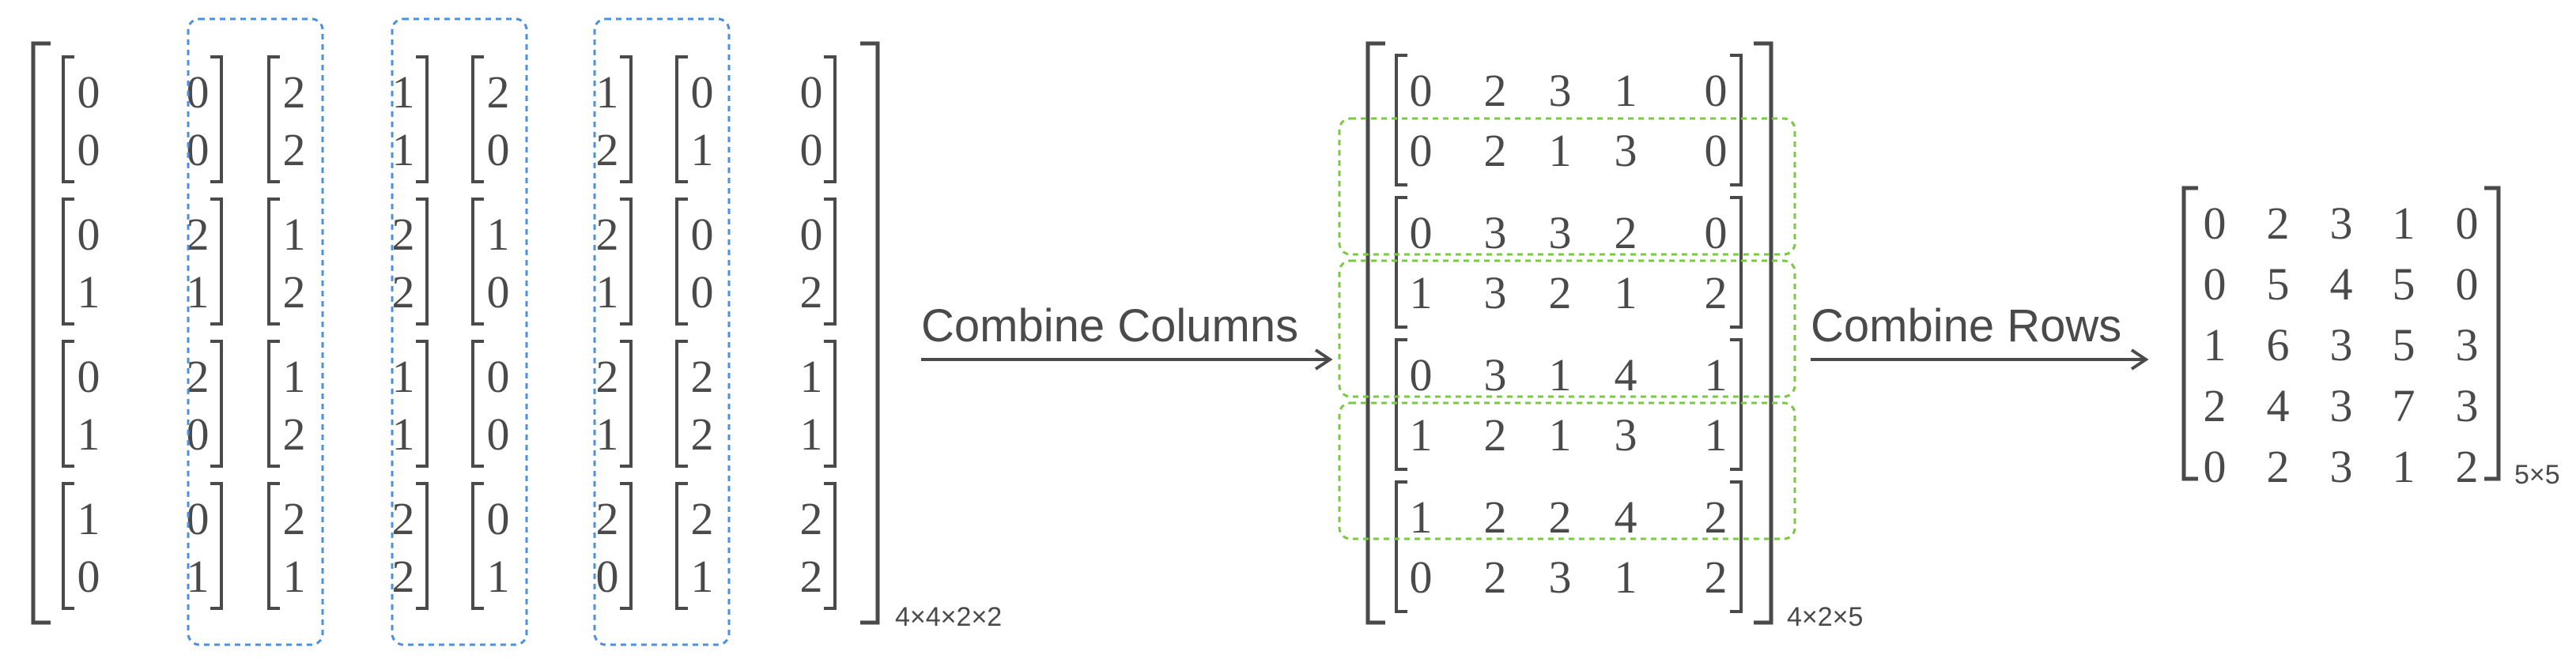 The image size is (2576, 670). What do you see at coordinates (41, 333) in the screenshot?
I see `input-outer-left-bracket` at bounding box center [41, 333].